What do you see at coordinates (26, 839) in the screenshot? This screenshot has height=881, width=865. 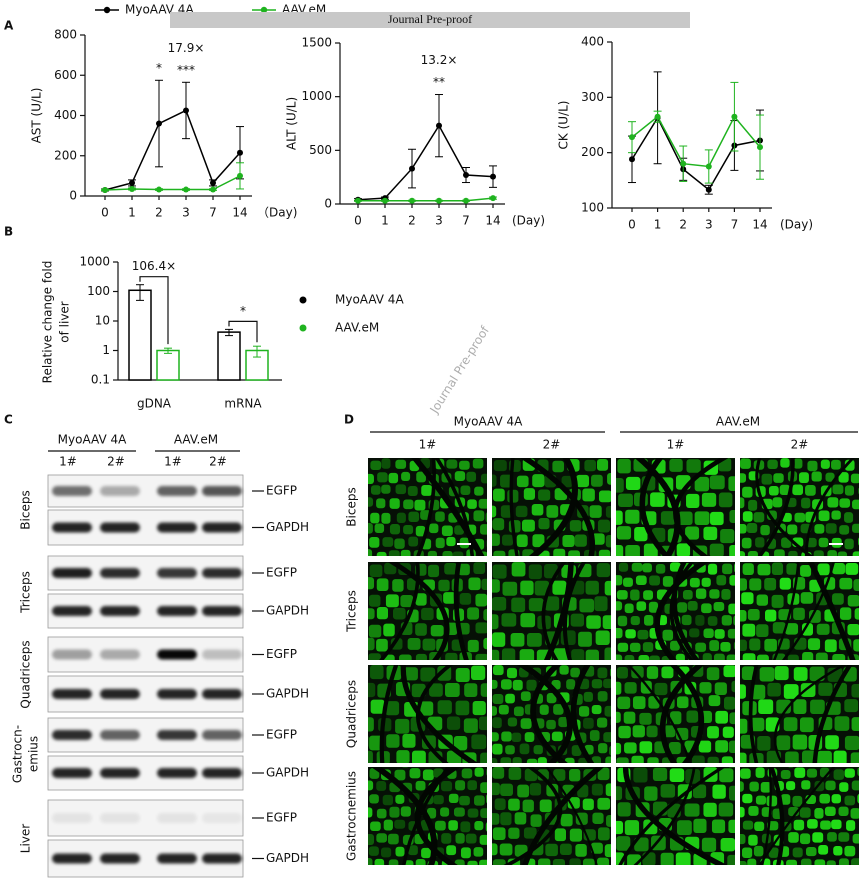 I see `rotated-label: Liver` at bounding box center [26, 839].